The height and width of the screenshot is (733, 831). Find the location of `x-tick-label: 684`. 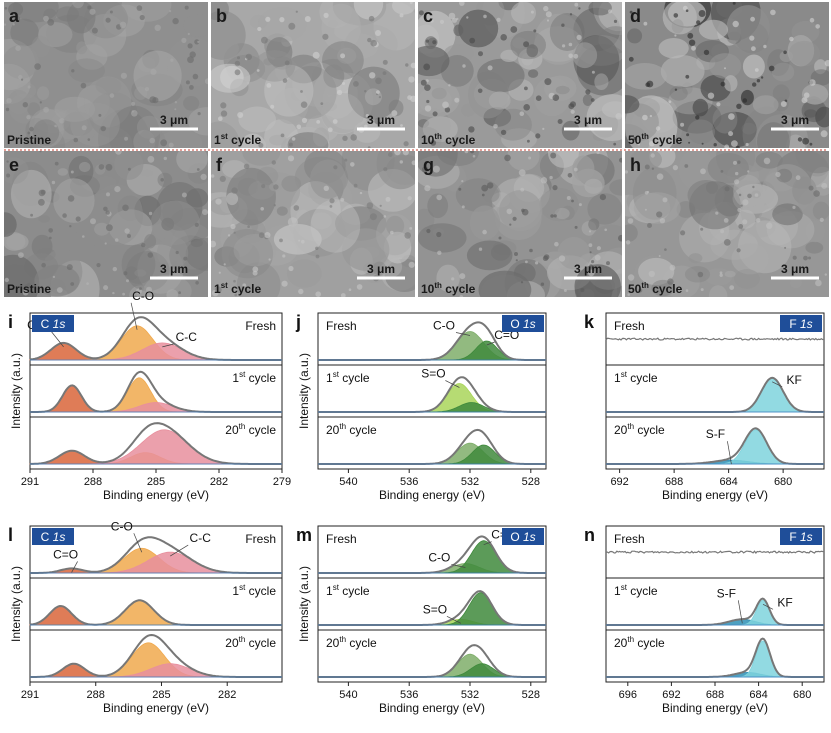

x-tick-label: 684 is located at coordinates (758, 695).